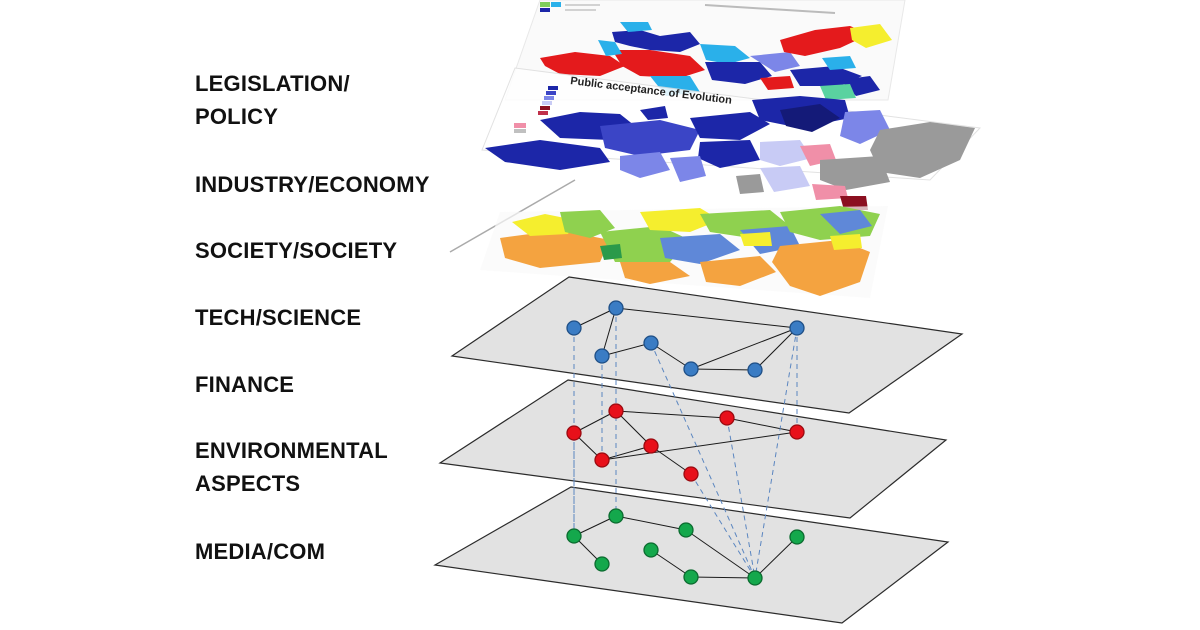  I want to click on map-layer-politics, so click(705, 50).